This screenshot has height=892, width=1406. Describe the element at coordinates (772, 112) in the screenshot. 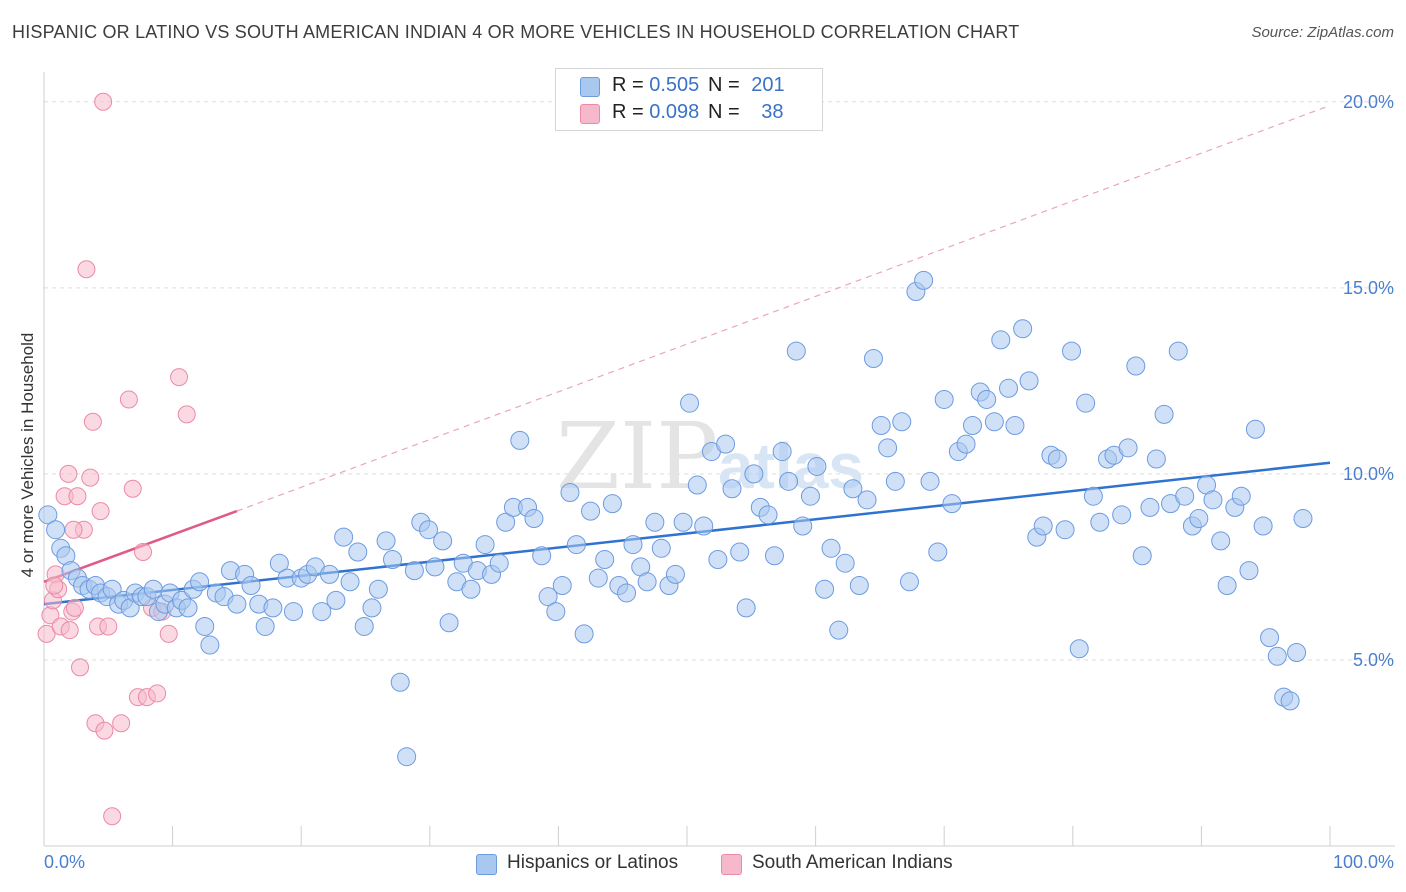

I see `legend-n-value: 38` at that location.